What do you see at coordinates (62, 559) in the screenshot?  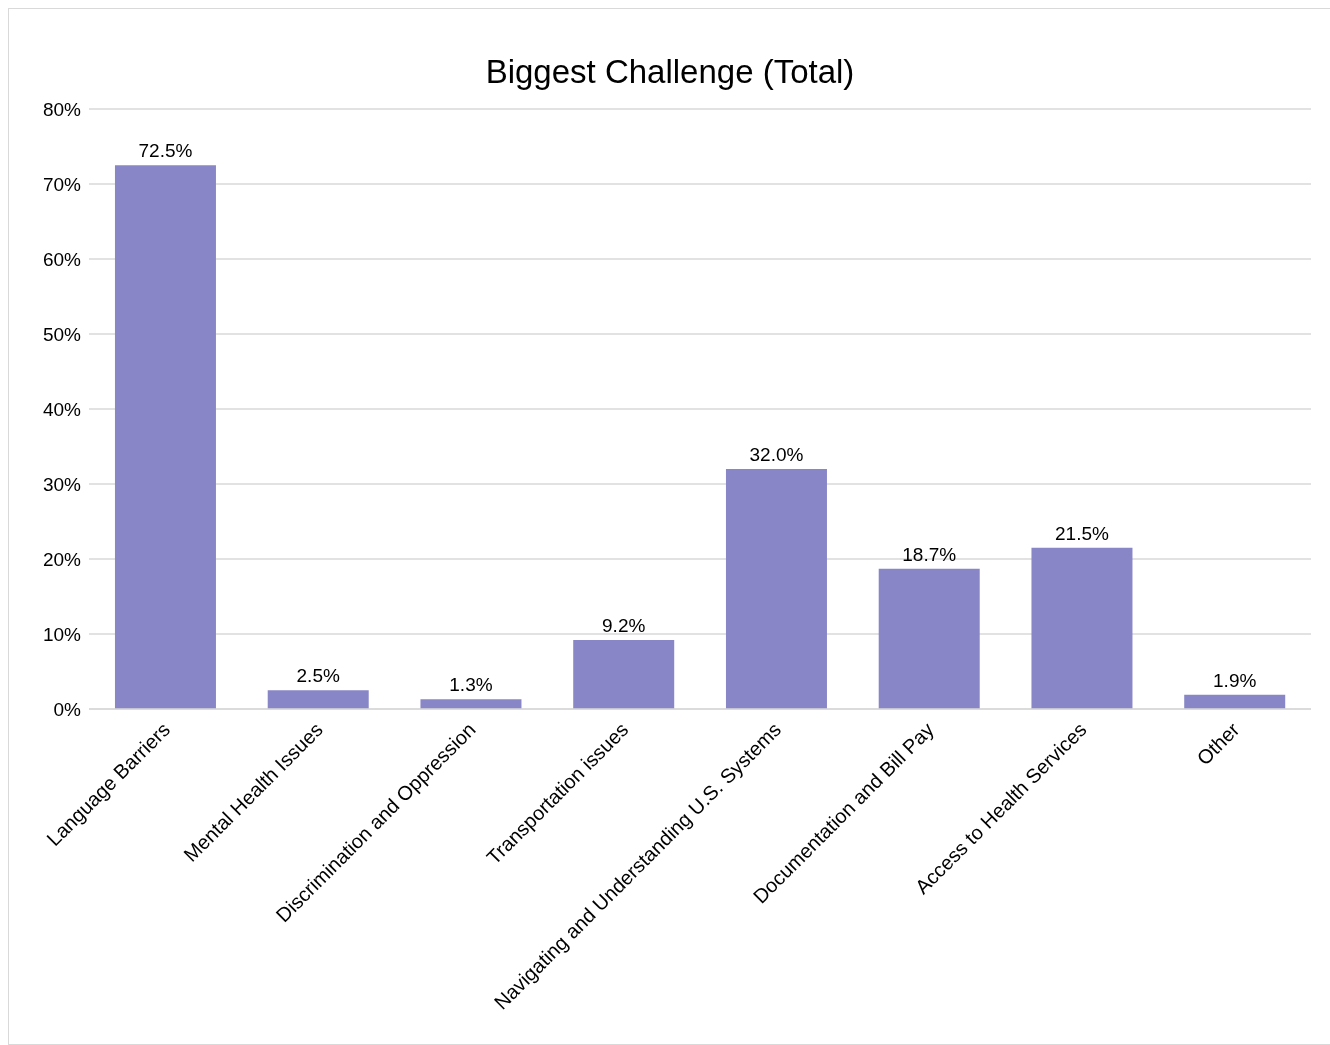 I see `y-tick-label: 20%` at bounding box center [62, 559].